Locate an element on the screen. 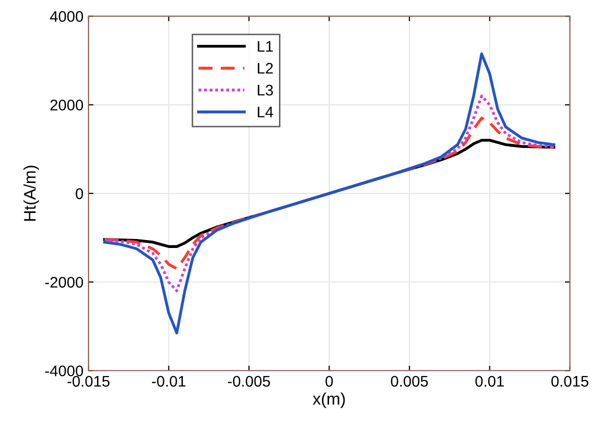 The width and height of the screenshot is (598, 426). y-tick-label: -2000 is located at coordinates (64, 282).